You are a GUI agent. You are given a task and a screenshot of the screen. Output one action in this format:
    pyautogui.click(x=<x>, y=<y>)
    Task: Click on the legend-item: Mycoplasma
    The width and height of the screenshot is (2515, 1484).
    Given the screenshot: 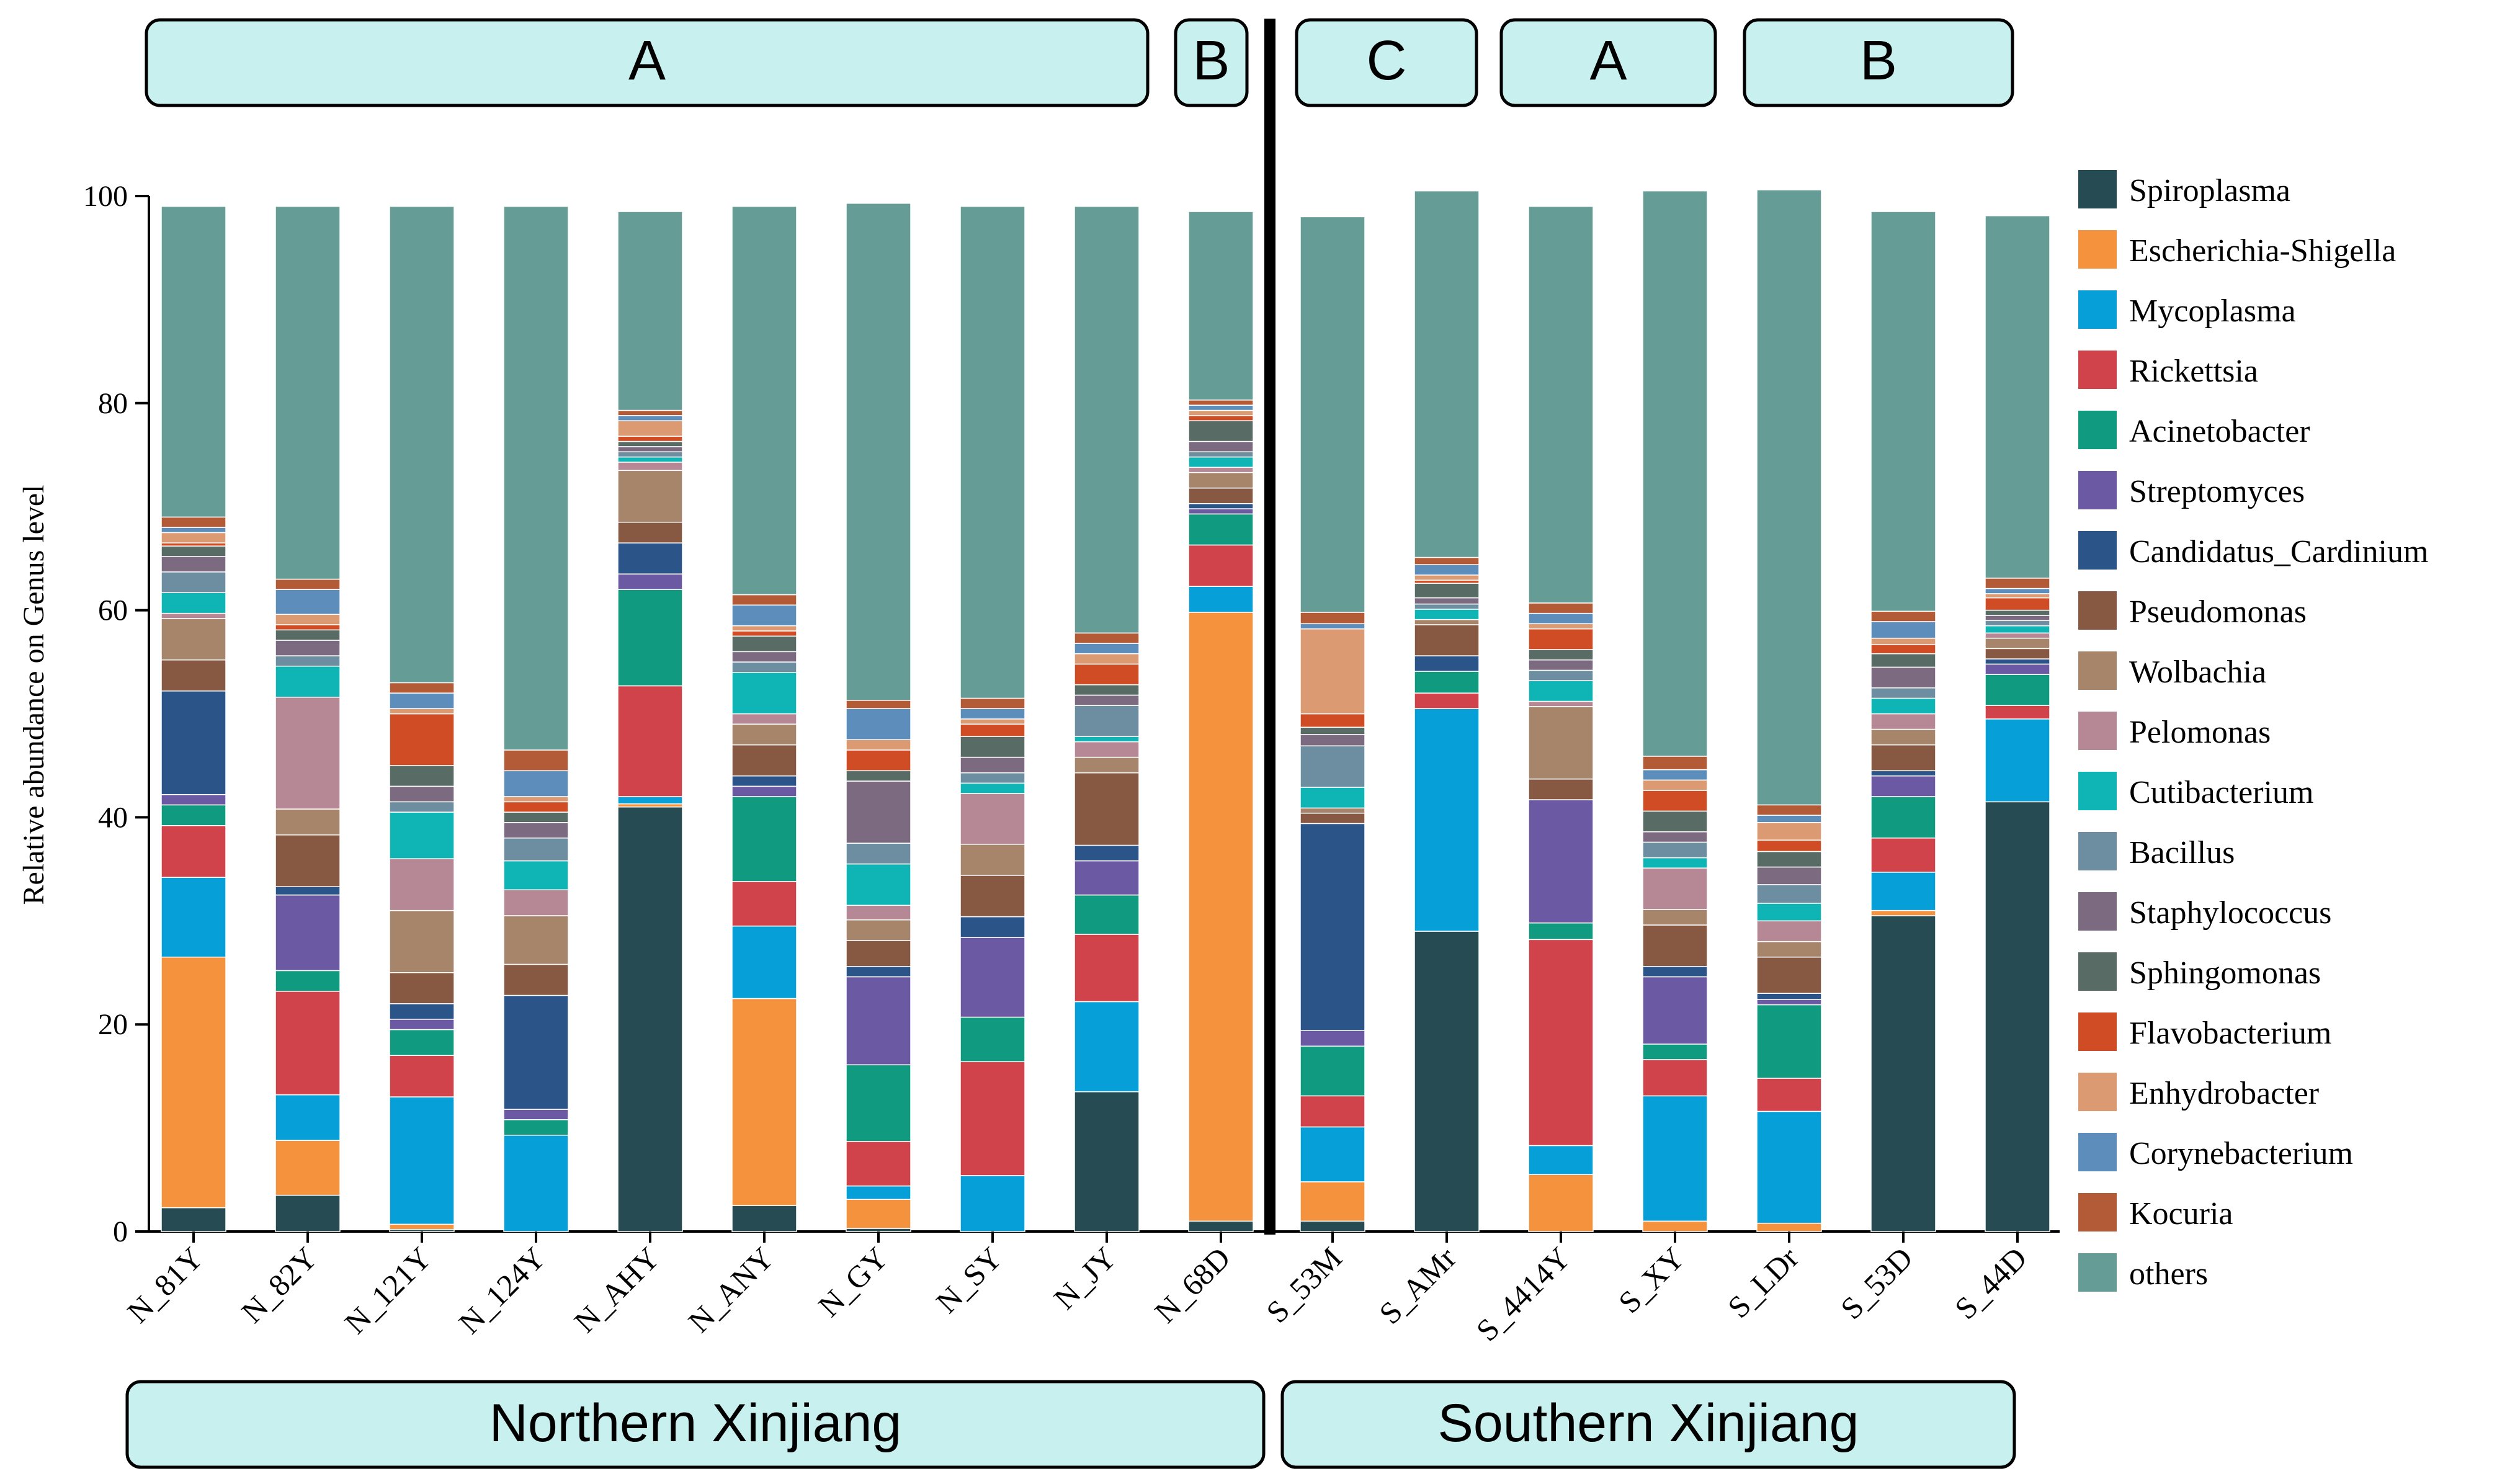 What is the action you would take?
    pyautogui.click(x=2187, y=309)
    